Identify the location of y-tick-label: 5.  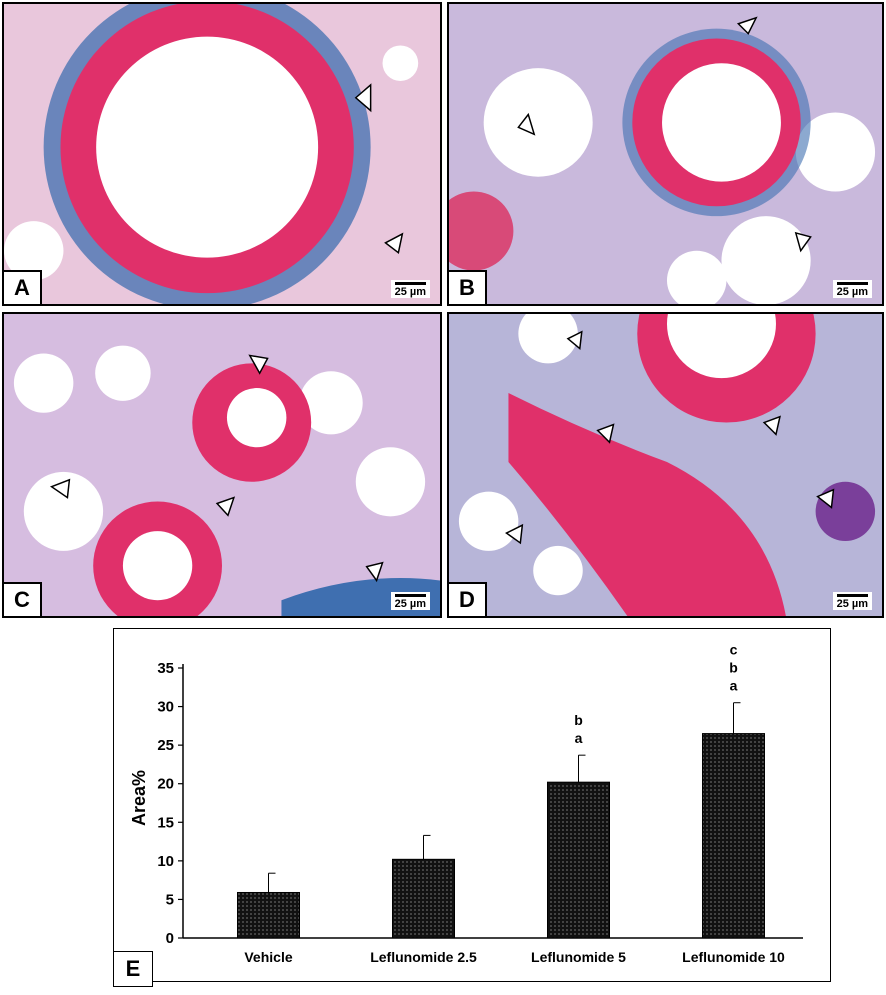
(170, 899).